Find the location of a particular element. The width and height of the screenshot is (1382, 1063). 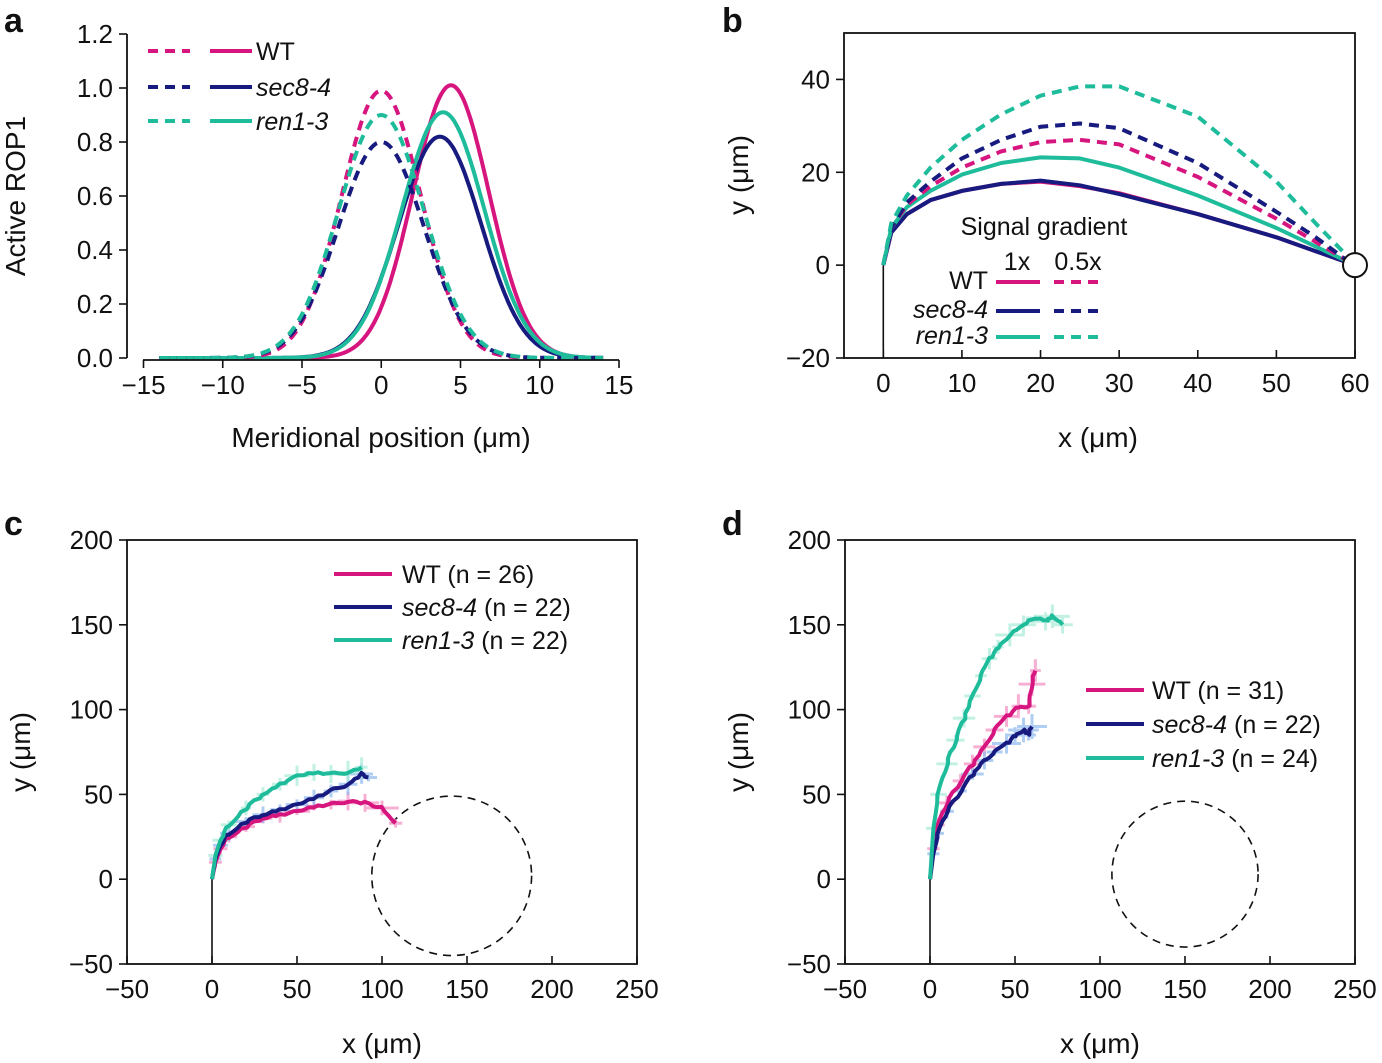

panel-b-legend: Signal gradient 1x 0.5x WT sec8-4 ren1-3 is located at coordinates (1020, 281).